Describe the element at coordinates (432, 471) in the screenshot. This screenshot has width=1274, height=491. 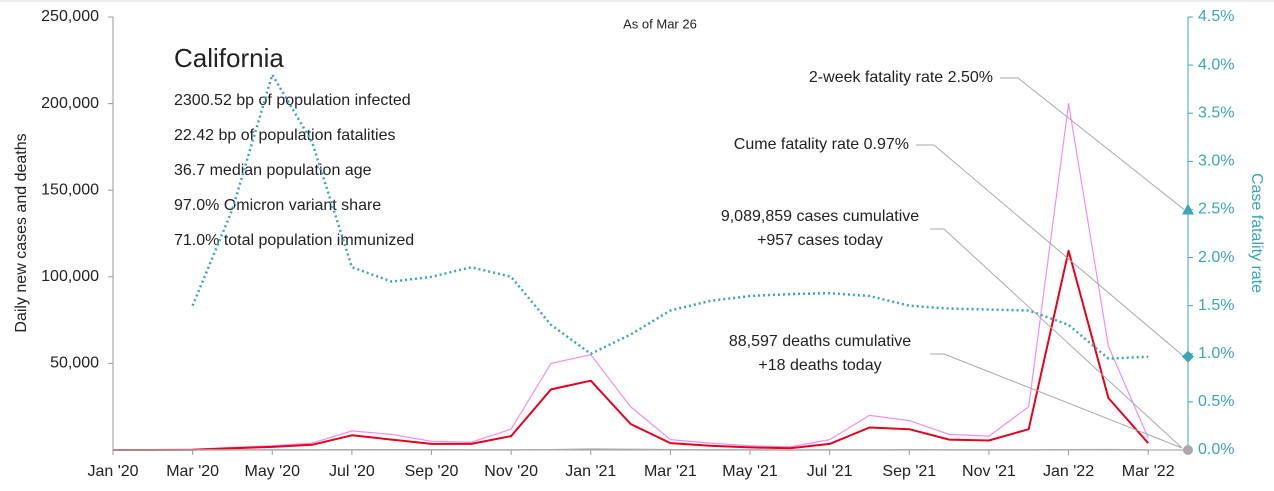
I see `x-tick-label: Sep '20` at that location.